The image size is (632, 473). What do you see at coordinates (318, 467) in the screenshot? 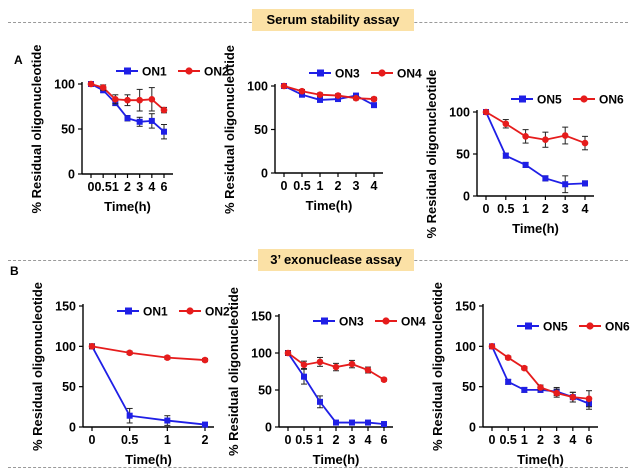
I see `bottom-divider` at bounding box center [318, 467].